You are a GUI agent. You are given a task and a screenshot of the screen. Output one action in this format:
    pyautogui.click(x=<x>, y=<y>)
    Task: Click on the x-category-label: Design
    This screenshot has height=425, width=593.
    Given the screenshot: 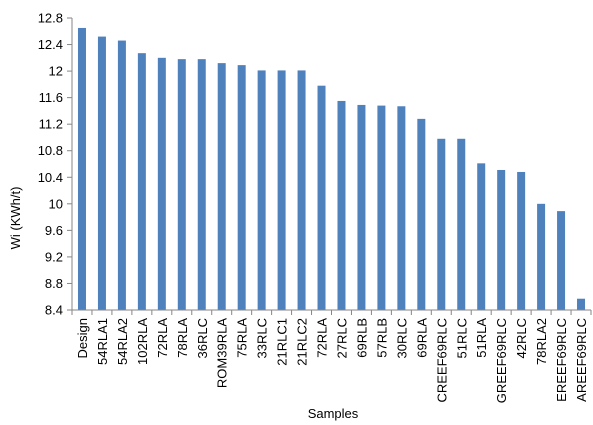 What is the action you would take?
    pyautogui.click(x=82, y=338)
    